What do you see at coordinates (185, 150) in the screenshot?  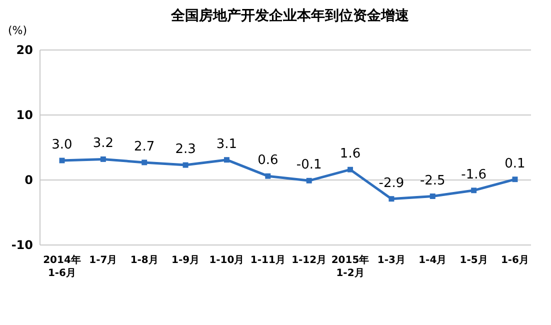 I see `data-label: 2.3` at bounding box center [185, 150].